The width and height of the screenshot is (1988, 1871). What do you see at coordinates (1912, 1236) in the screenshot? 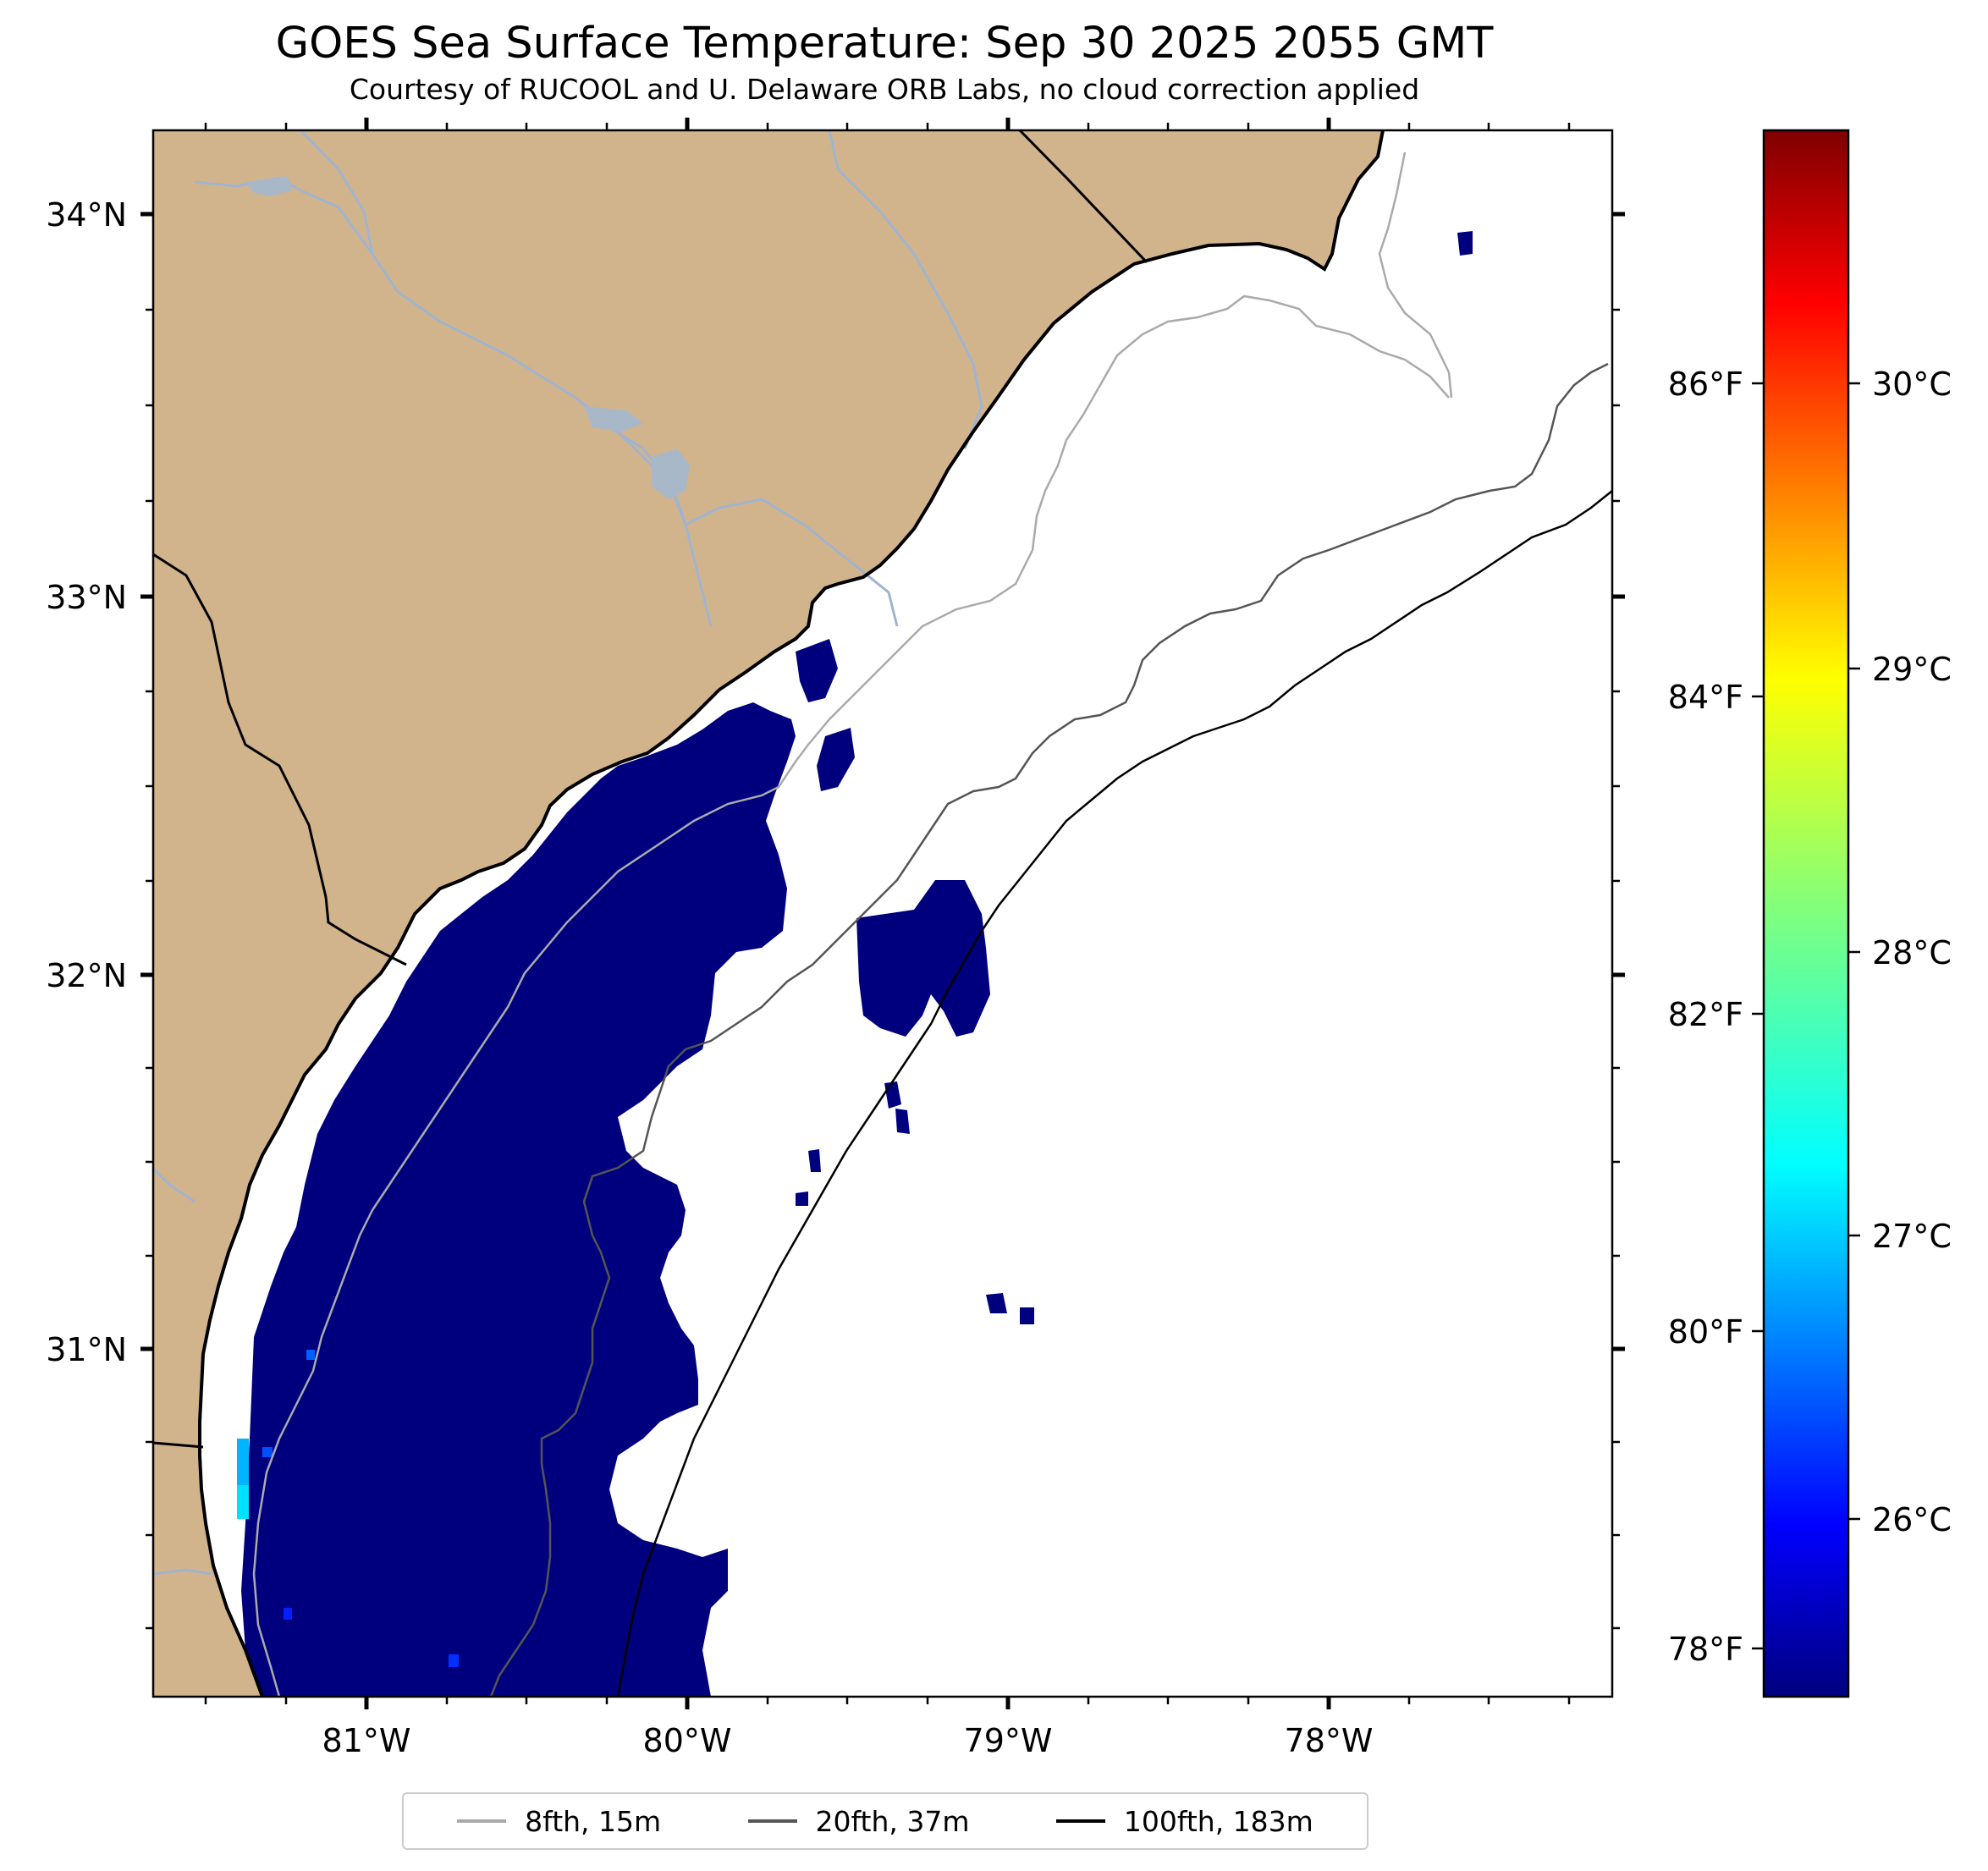
I see `celsius-label-27: 27°C` at bounding box center [1912, 1236].